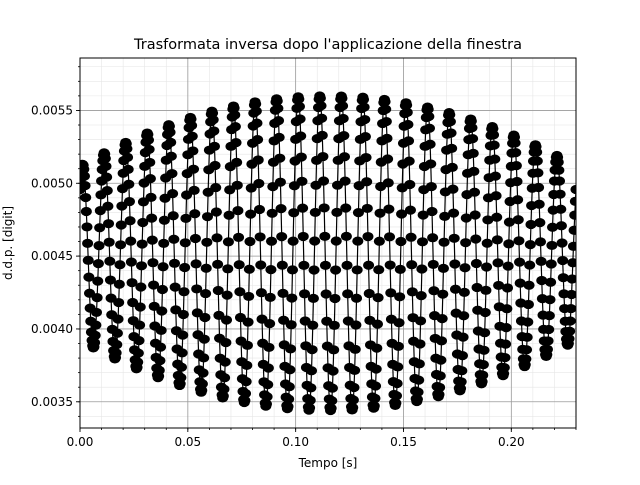 The image size is (640, 485). What do you see at coordinates (322, 438) in the screenshot?
I see `x-ticks: 0.00 0.05 0.10 0.15 0.20` at bounding box center [322, 438].